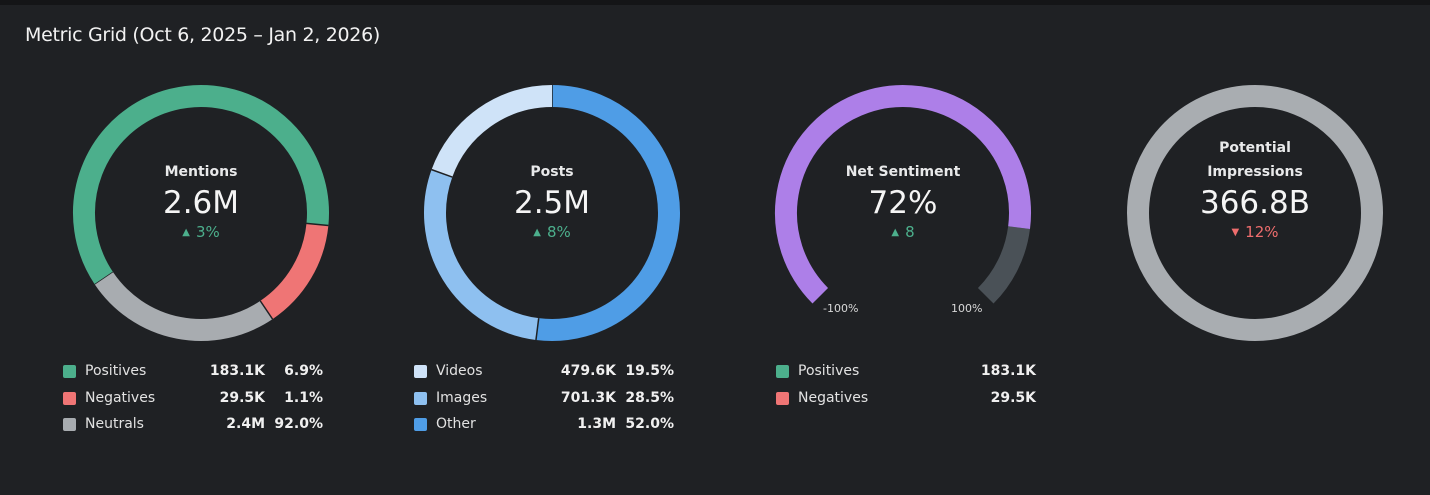  Describe the element at coordinates (201, 172) in the screenshot. I see `metric-label: Mentions` at that location.